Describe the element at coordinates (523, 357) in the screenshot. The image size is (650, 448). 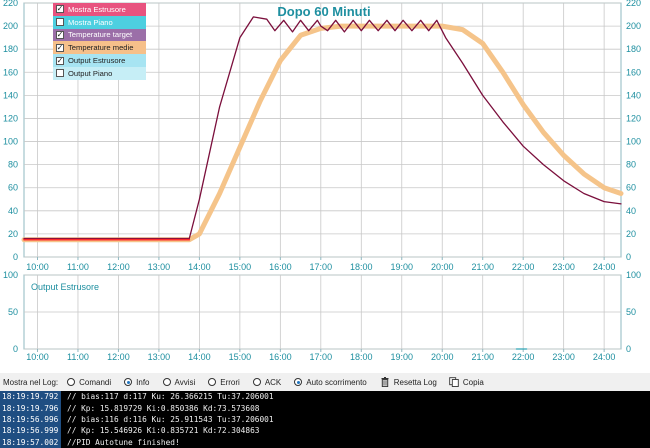
I see `bot-x-tick-label: 22:00` at that location.